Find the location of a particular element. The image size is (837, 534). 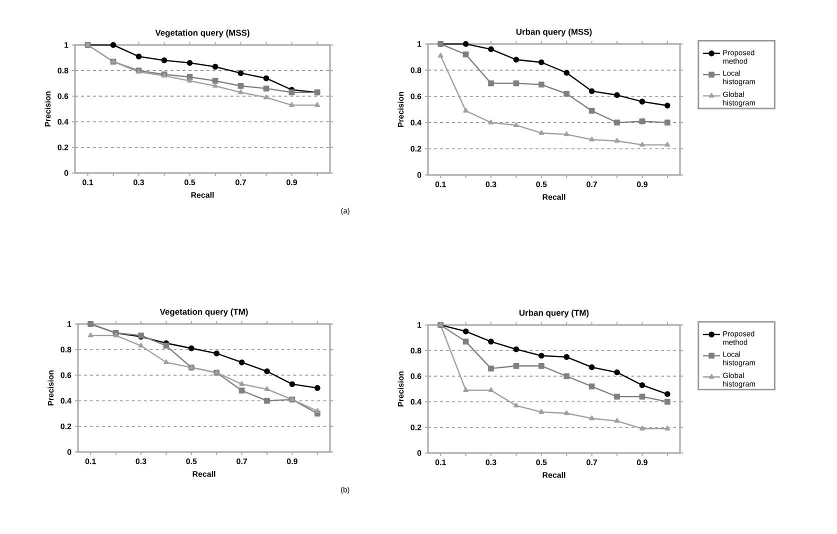

chart-title: Urban query (MSS) is located at coordinates (554, 32).